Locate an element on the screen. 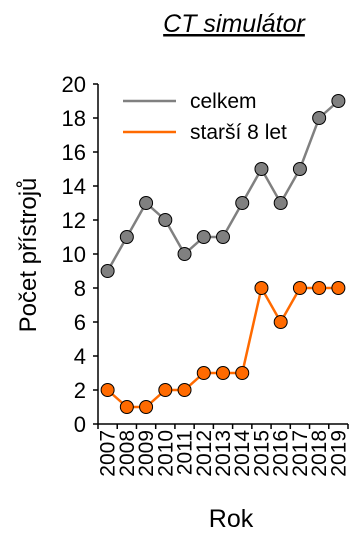  y-tick-label: 2 is located at coordinates (80, 390).